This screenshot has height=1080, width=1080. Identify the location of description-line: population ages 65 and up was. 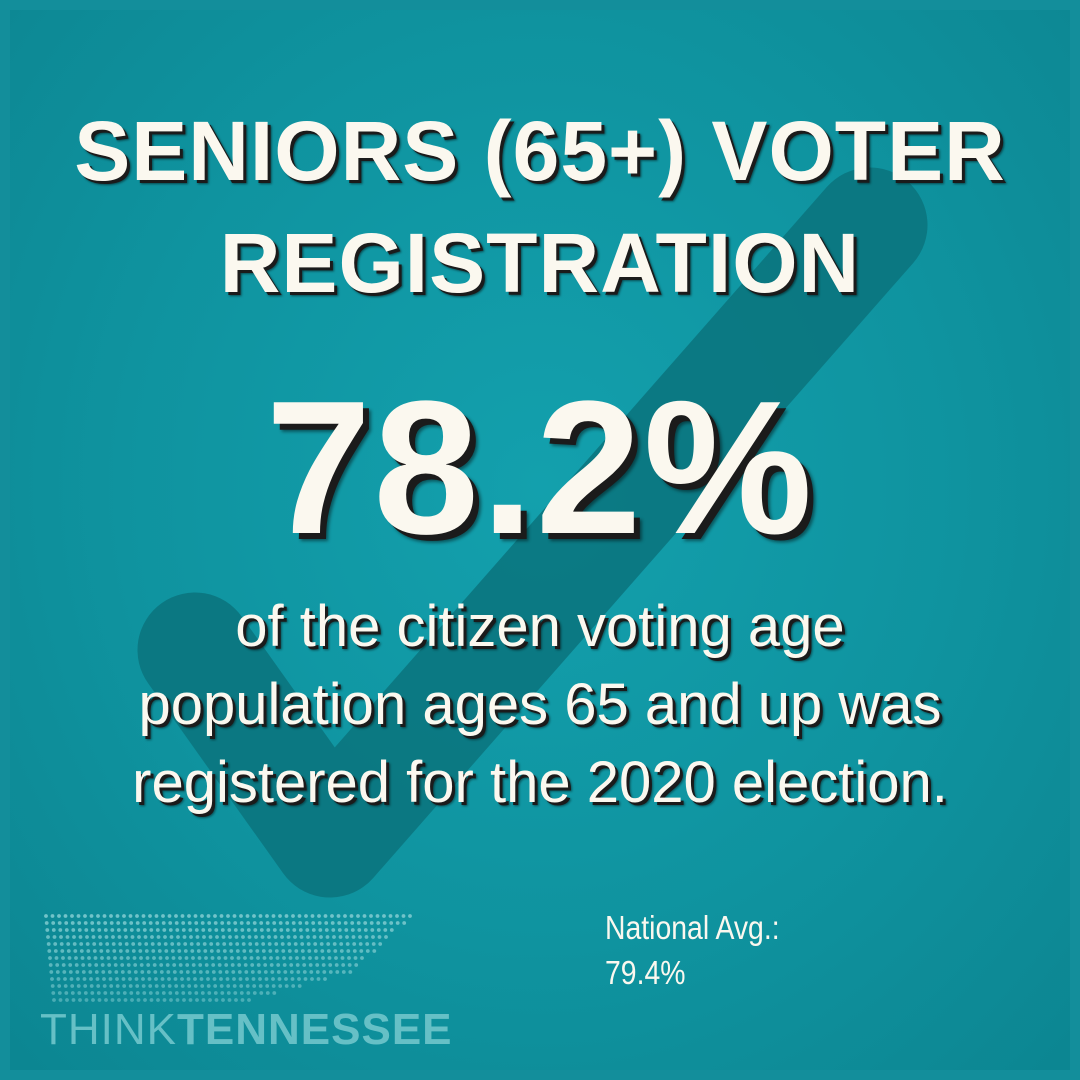
(540, 704).